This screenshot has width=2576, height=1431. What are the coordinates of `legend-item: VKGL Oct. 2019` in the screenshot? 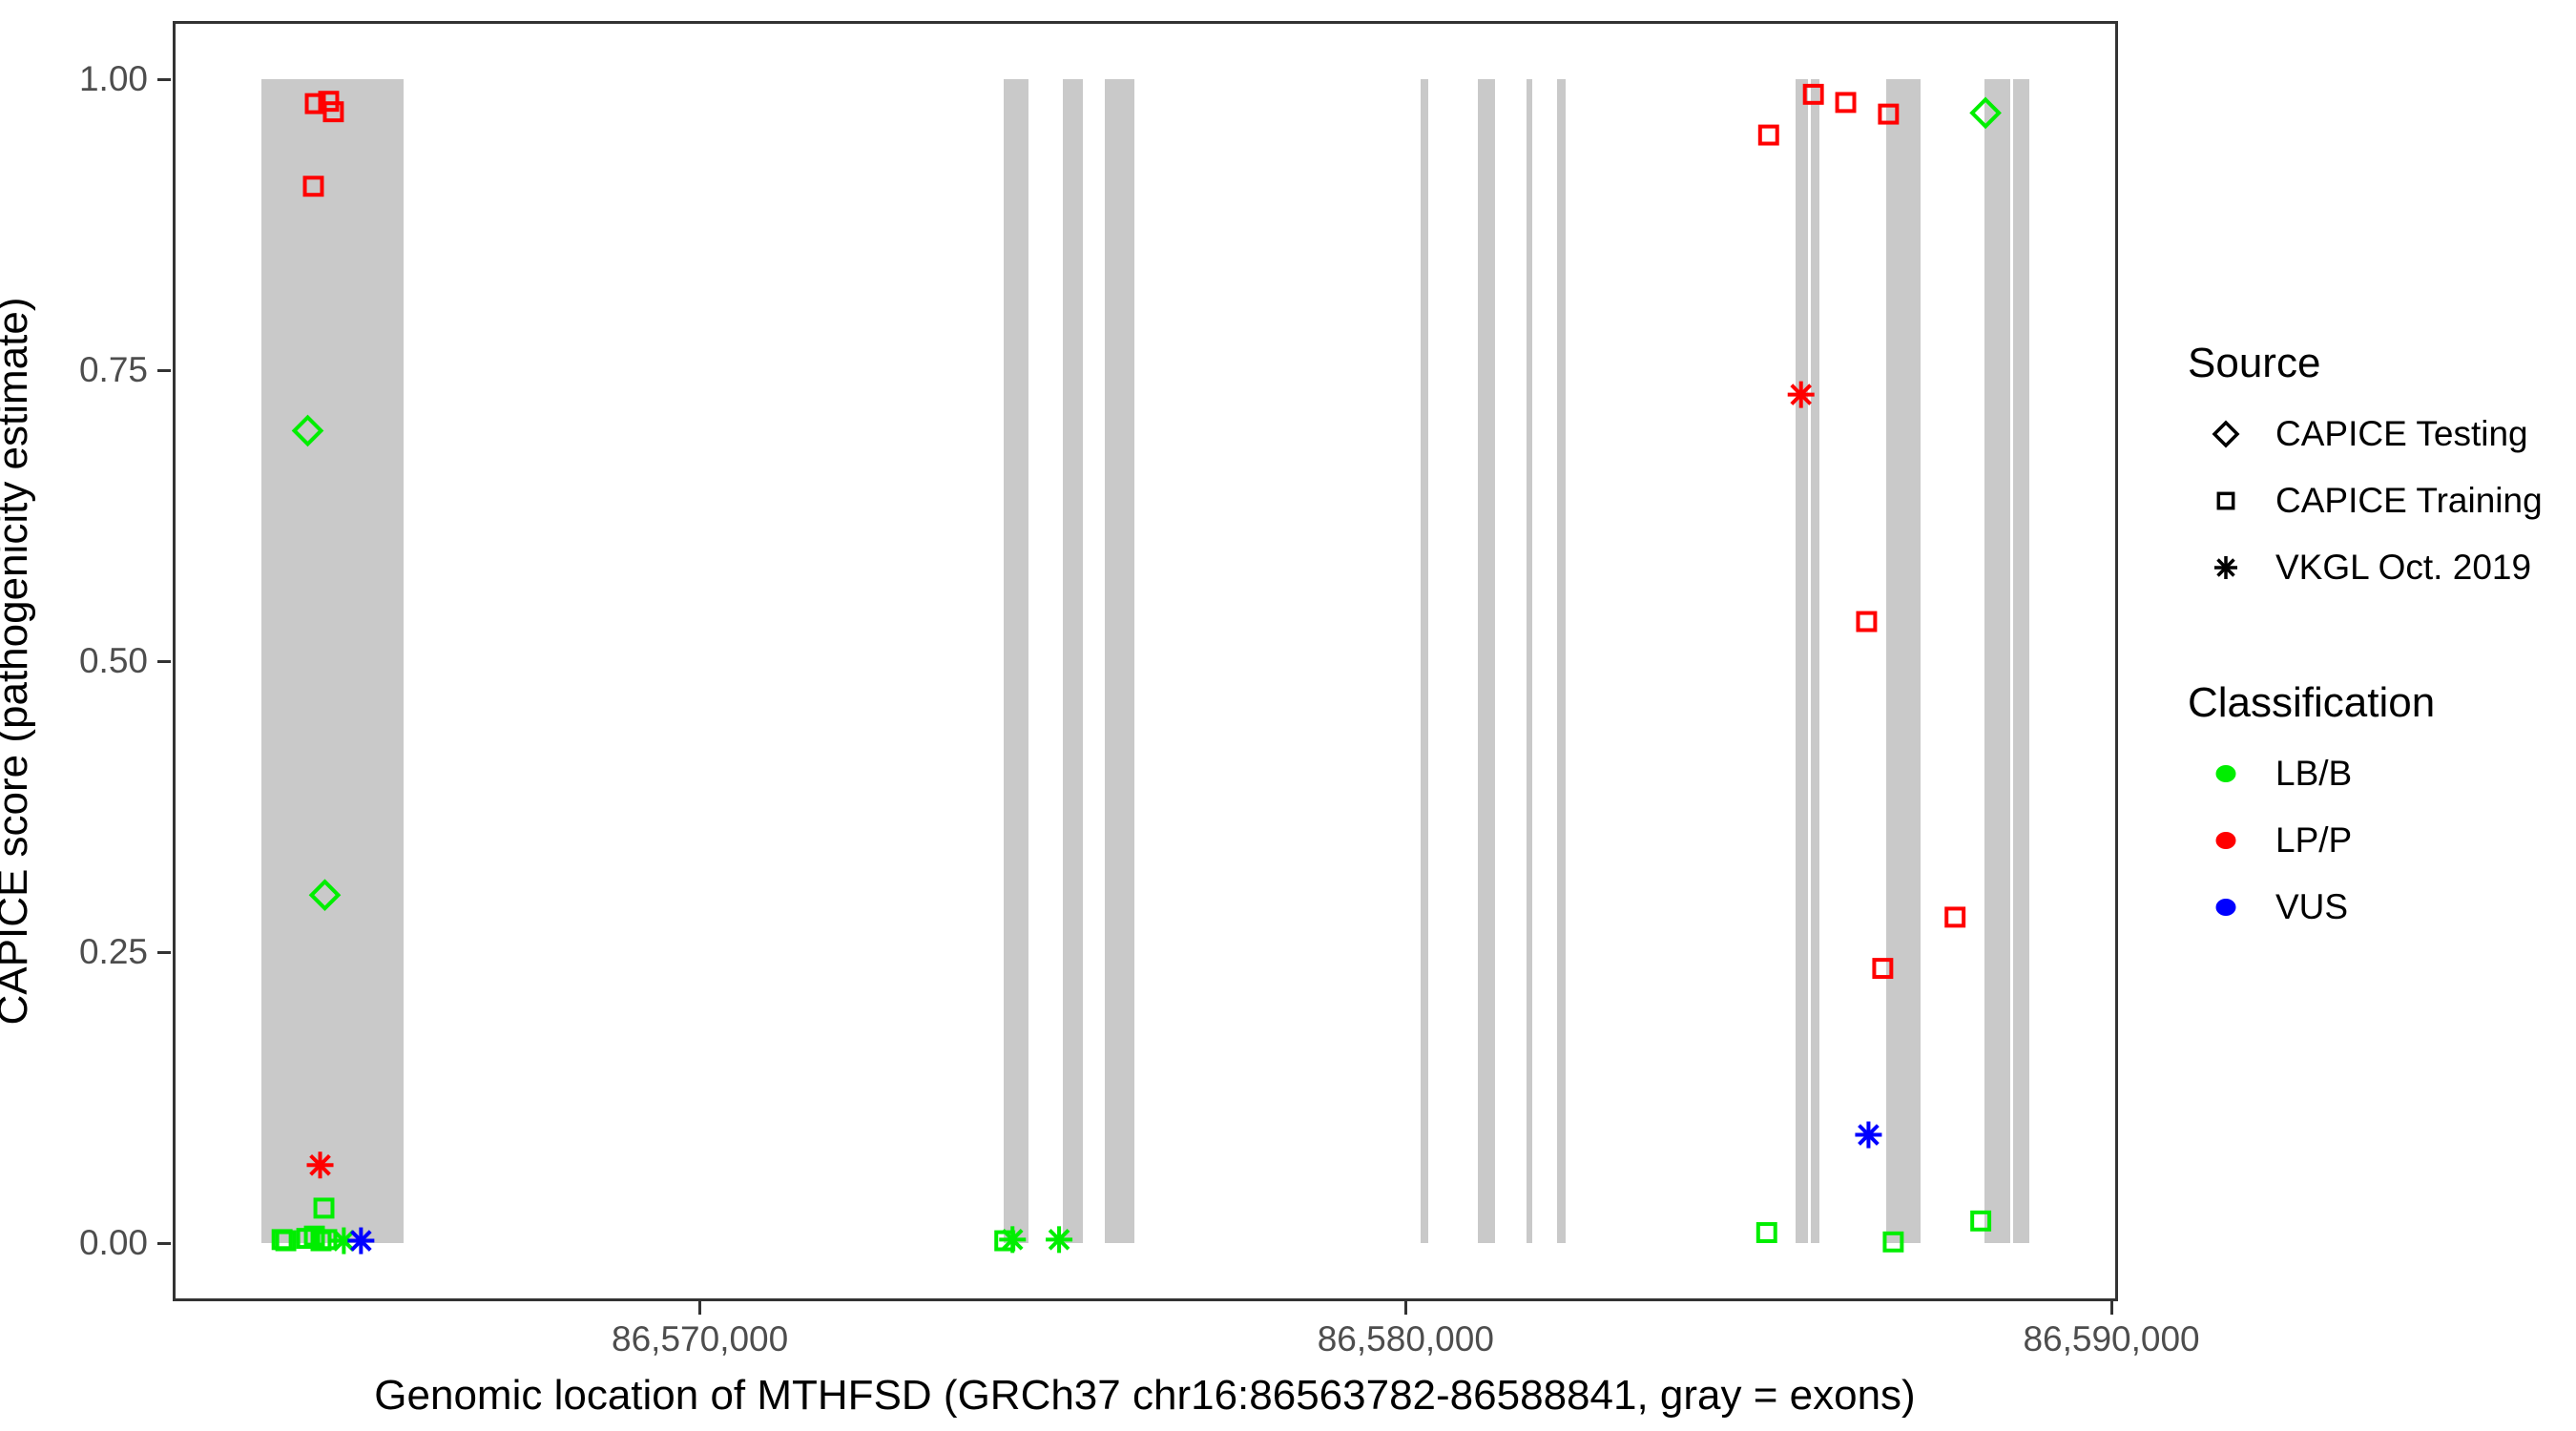 It's located at (2365, 567).